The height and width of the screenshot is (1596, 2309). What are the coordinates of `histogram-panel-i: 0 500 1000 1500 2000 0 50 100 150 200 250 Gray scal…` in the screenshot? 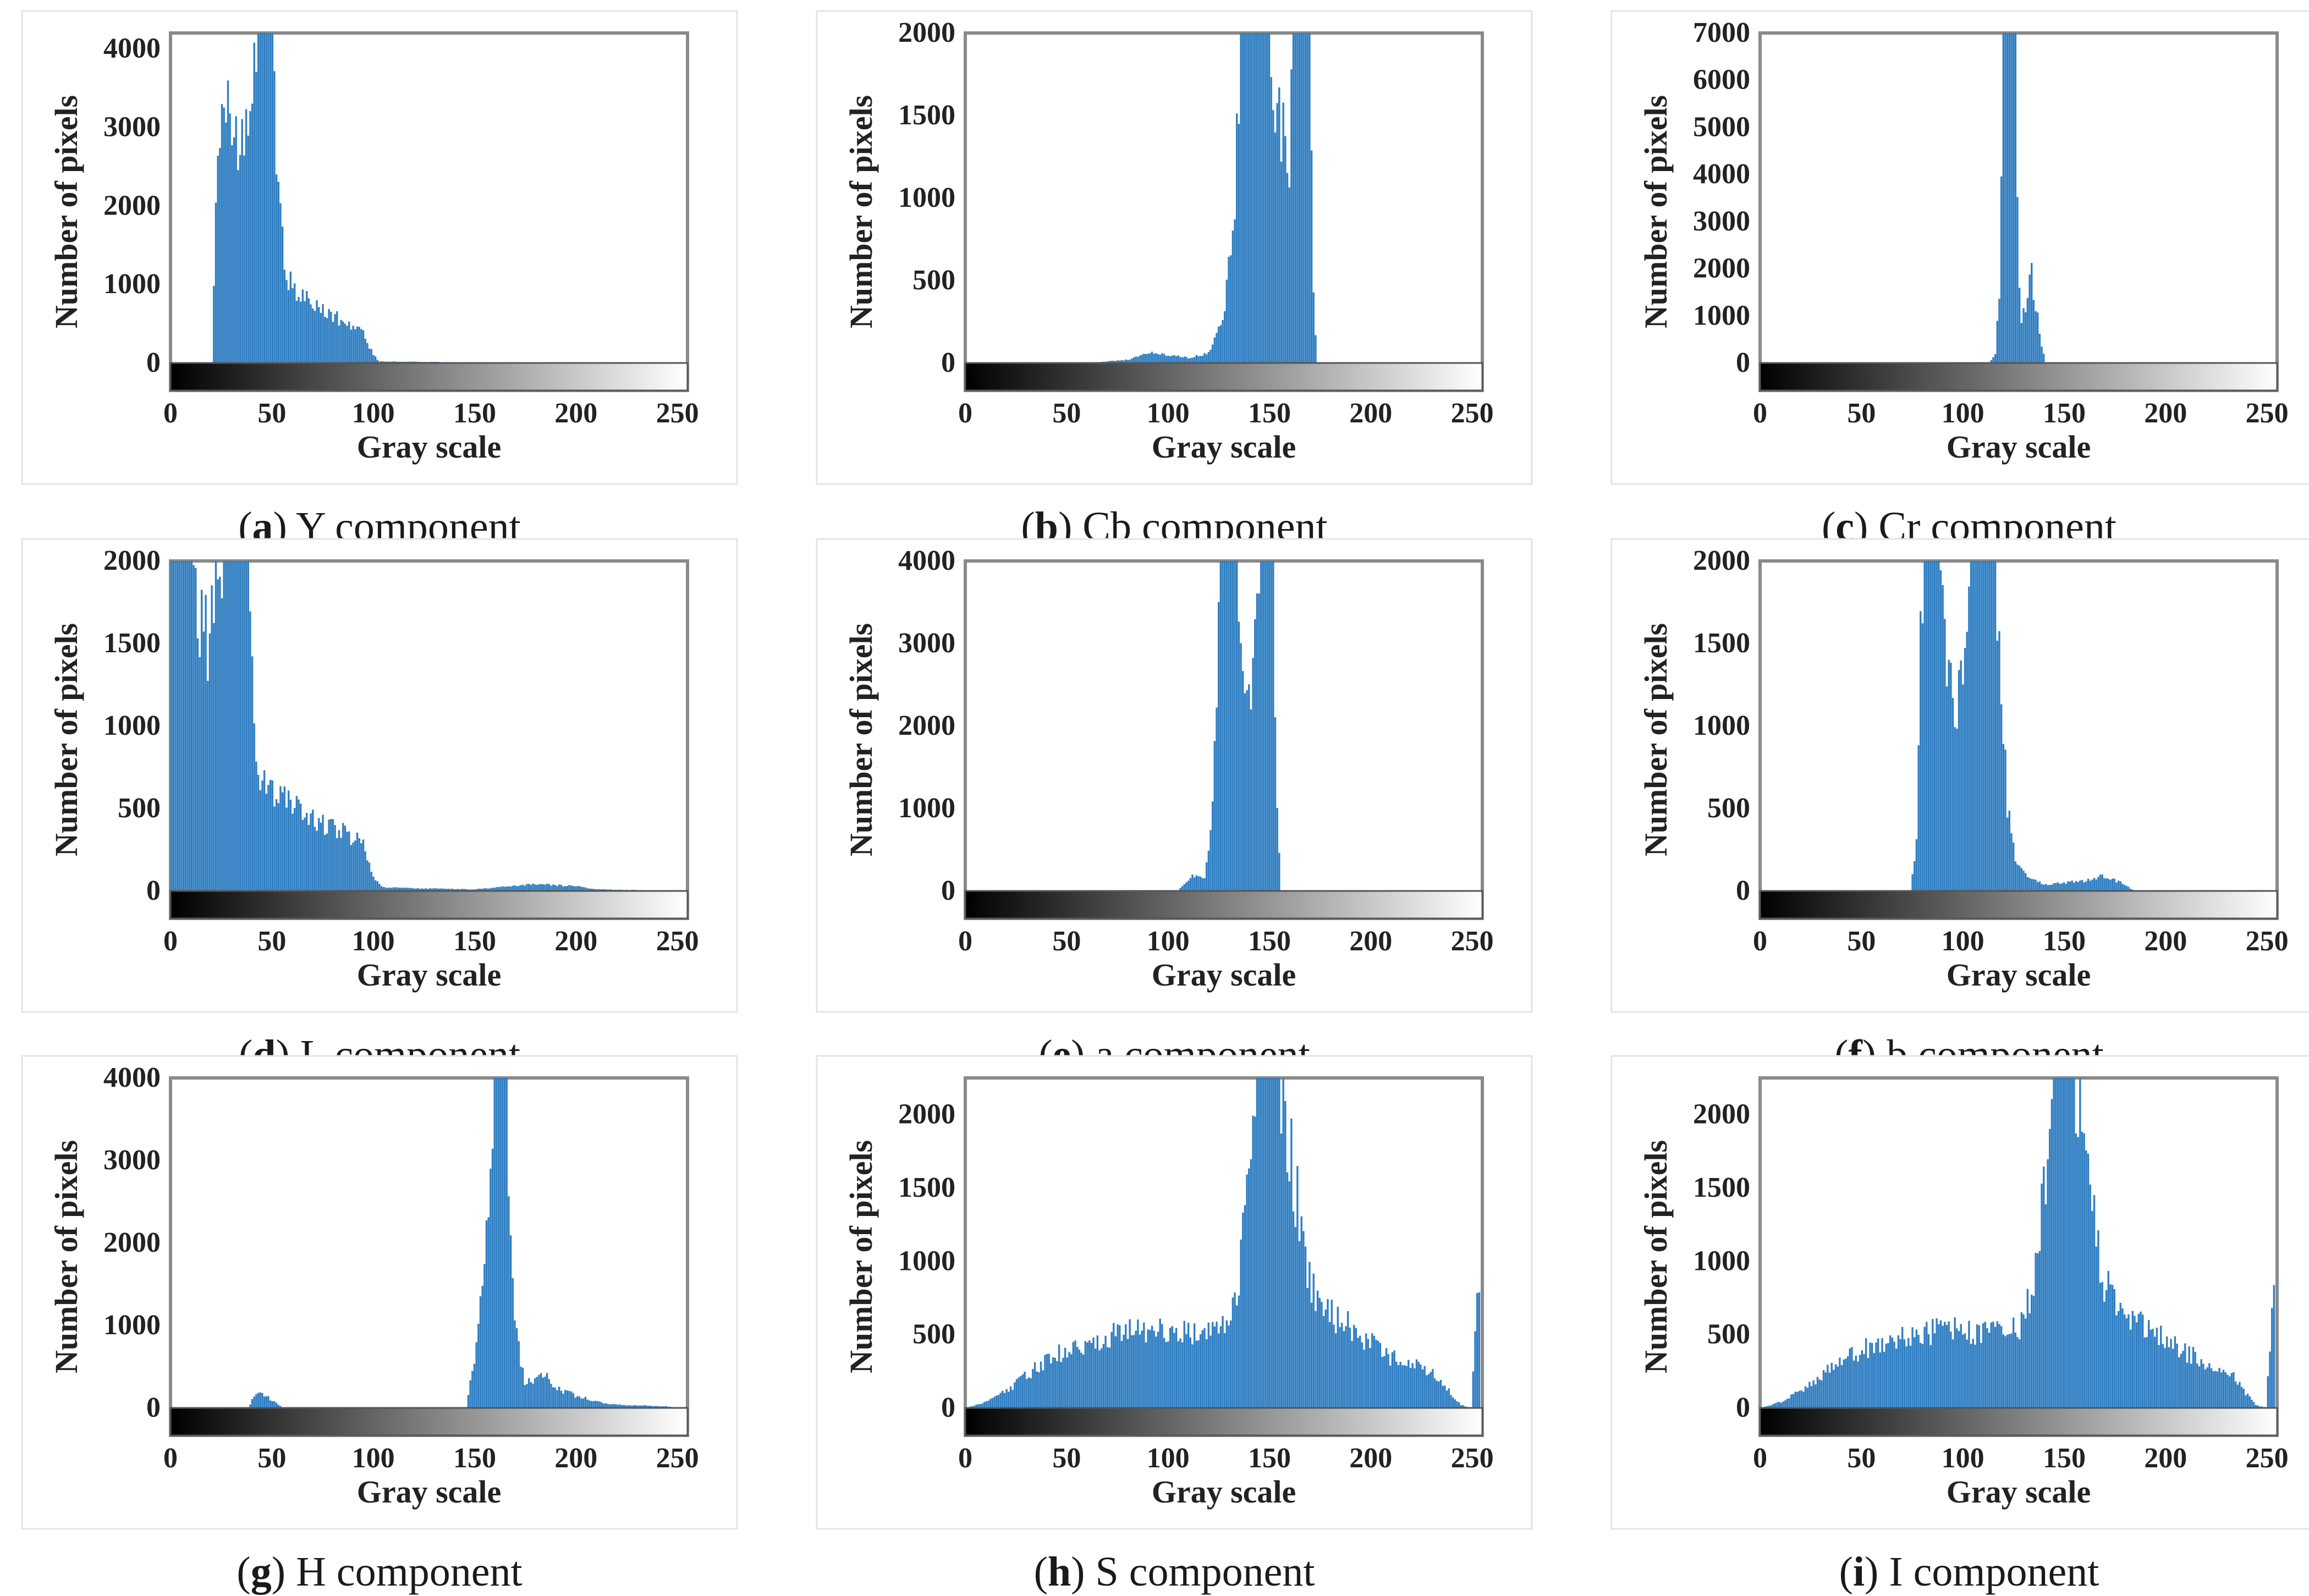 It's located at (1959, 1325).